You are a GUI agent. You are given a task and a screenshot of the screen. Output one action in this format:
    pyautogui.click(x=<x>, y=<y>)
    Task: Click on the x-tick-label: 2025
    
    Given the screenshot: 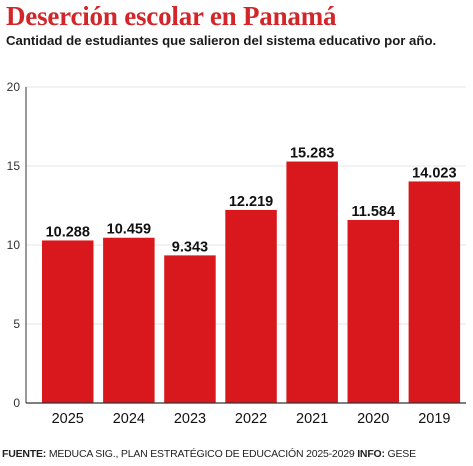 What is the action you would take?
    pyautogui.click(x=68, y=419)
    